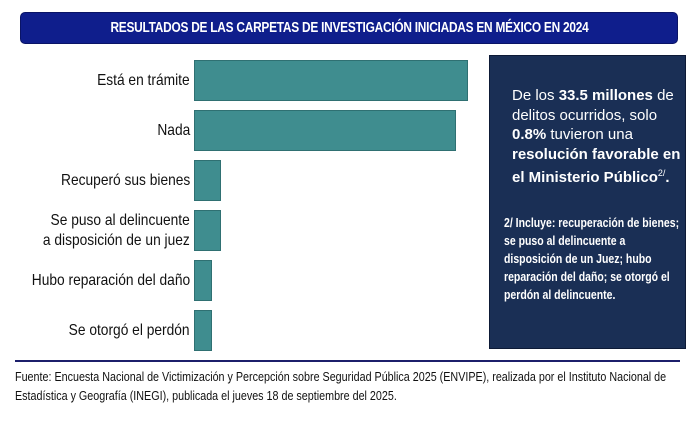  I want to click on bar-label: Está en trámite, so click(143, 81).